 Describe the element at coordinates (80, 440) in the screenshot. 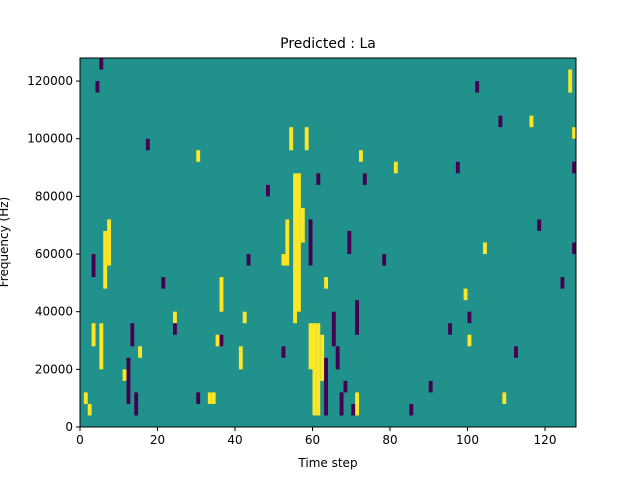

I see `x-tick-label: 0` at that location.